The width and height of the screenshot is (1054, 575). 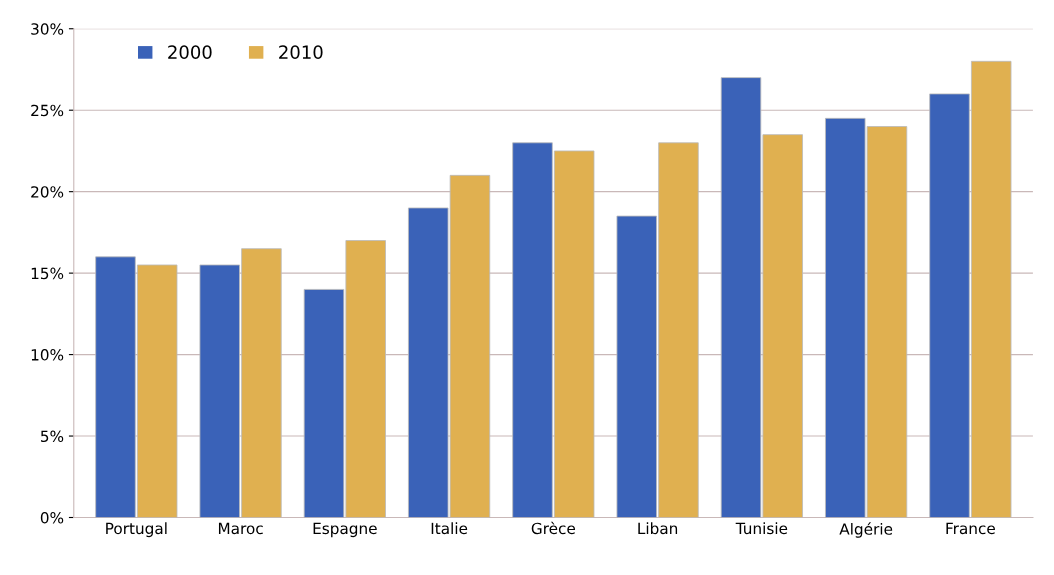 I want to click on y-tick-label: 30%, so click(x=47, y=29).